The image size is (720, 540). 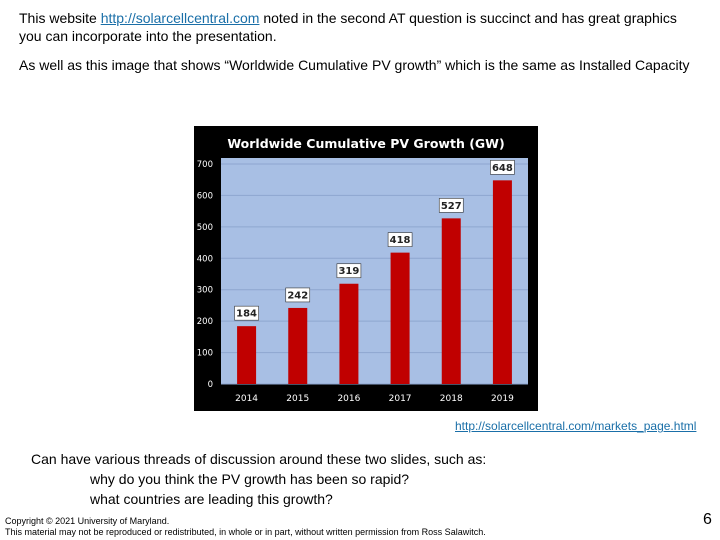 I want to click on solarcellcentral-link: http://solarcellcentral.com, so click(x=180, y=18).